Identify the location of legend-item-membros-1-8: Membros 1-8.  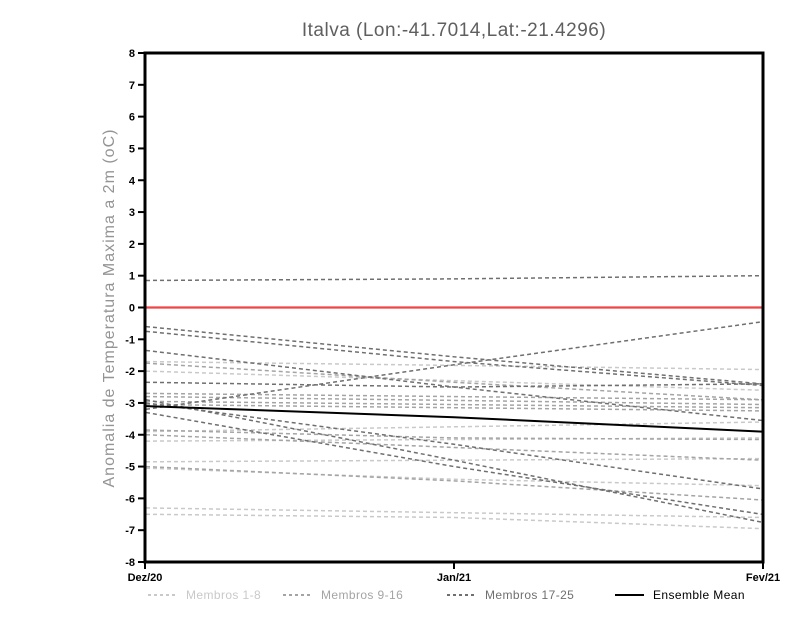
(204, 595).